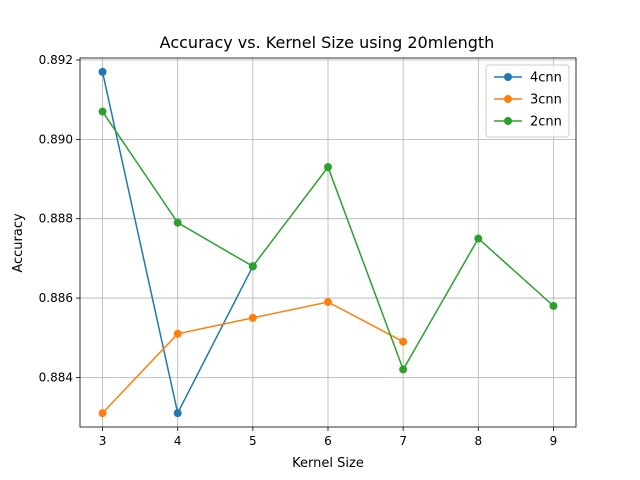  I want to click on legend-marker-2cnn, so click(508, 121).